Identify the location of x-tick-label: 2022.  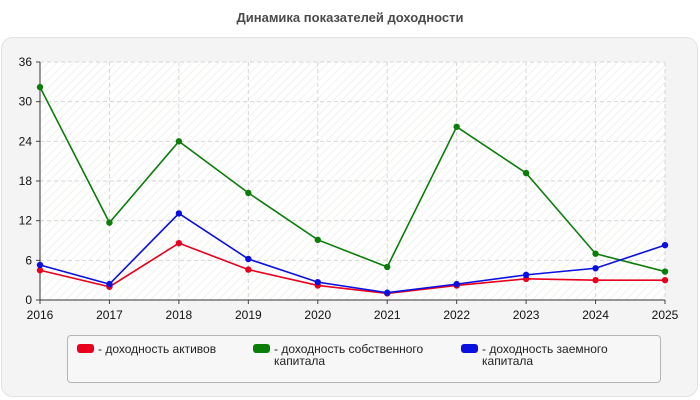
(456, 315).